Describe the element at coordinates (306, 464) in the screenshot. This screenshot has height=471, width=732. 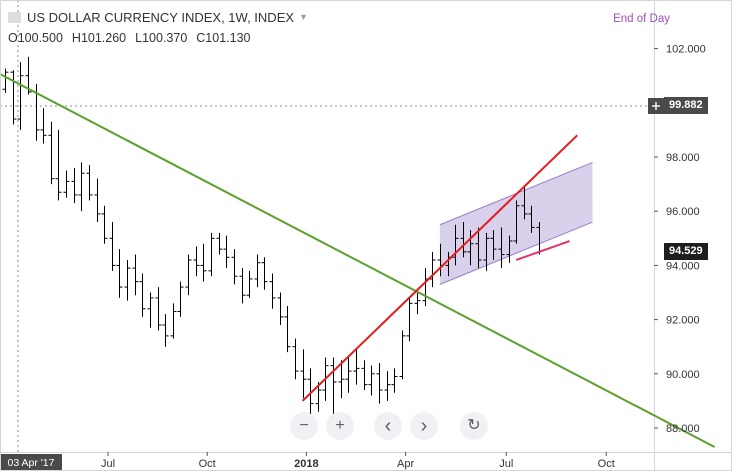
I see `x-axis-label: 2018` at that location.